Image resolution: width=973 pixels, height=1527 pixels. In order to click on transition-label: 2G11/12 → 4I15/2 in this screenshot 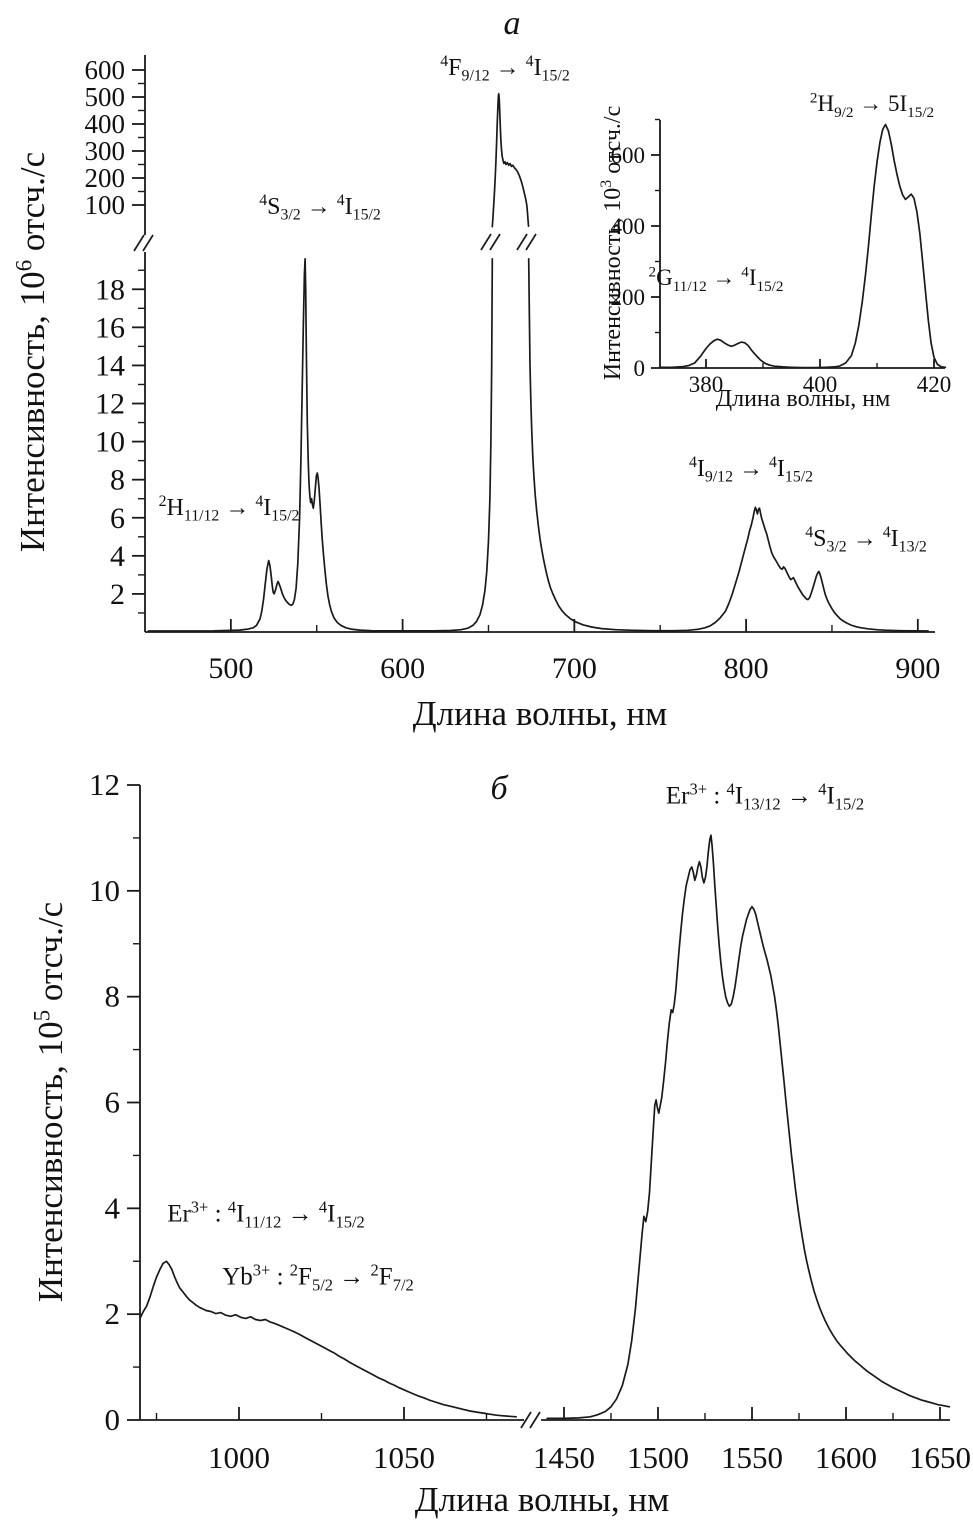, I will do `click(716, 279)`.